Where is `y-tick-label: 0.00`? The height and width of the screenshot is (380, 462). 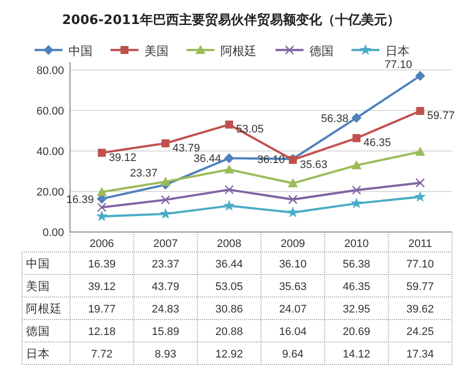
y-tick-label: 0.00 is located at coordinates (53, 233).